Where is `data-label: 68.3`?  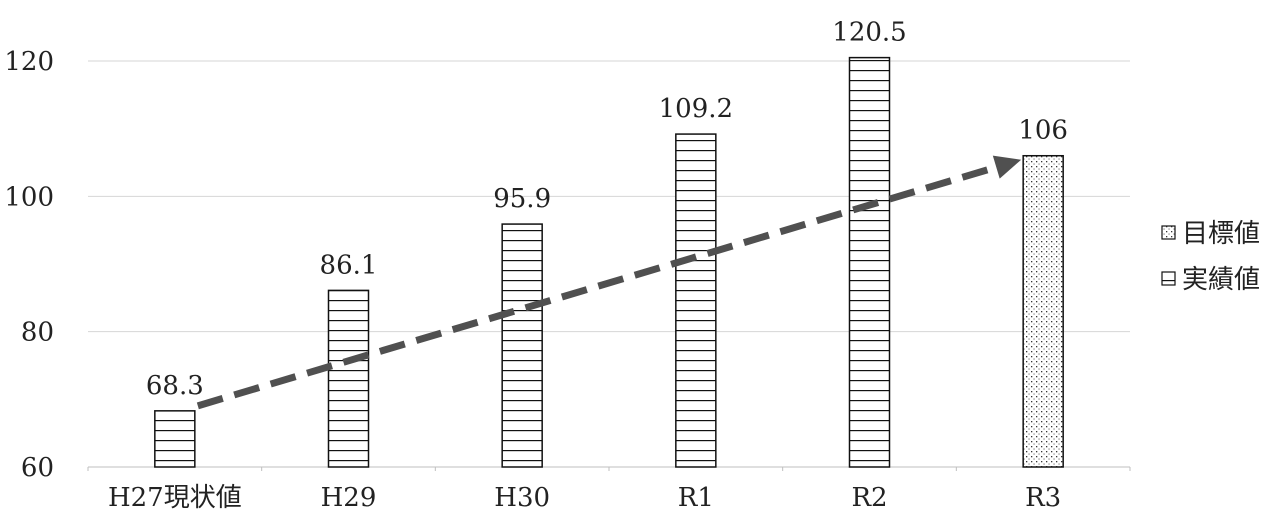
data-label: 68.3 is located at coordinates (175, 386).